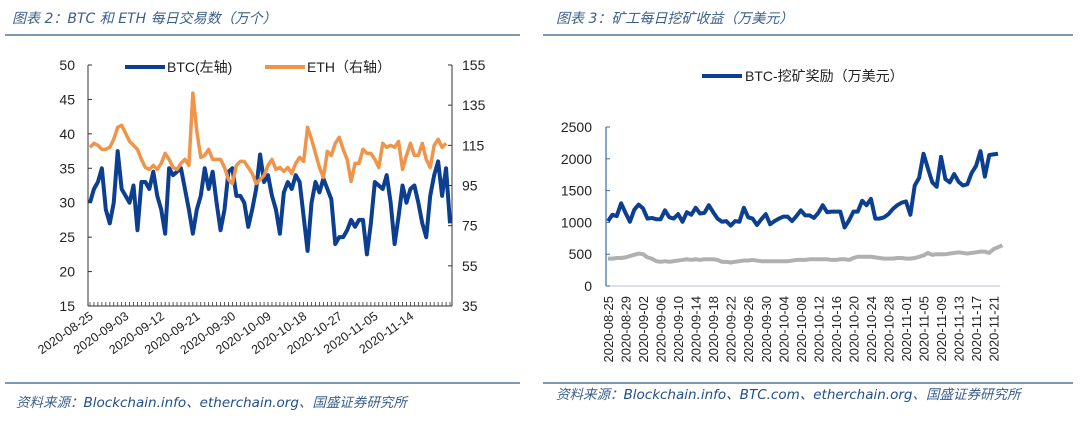  I want to click on x-tick-label: 2020-08-29, so click(626, 329).